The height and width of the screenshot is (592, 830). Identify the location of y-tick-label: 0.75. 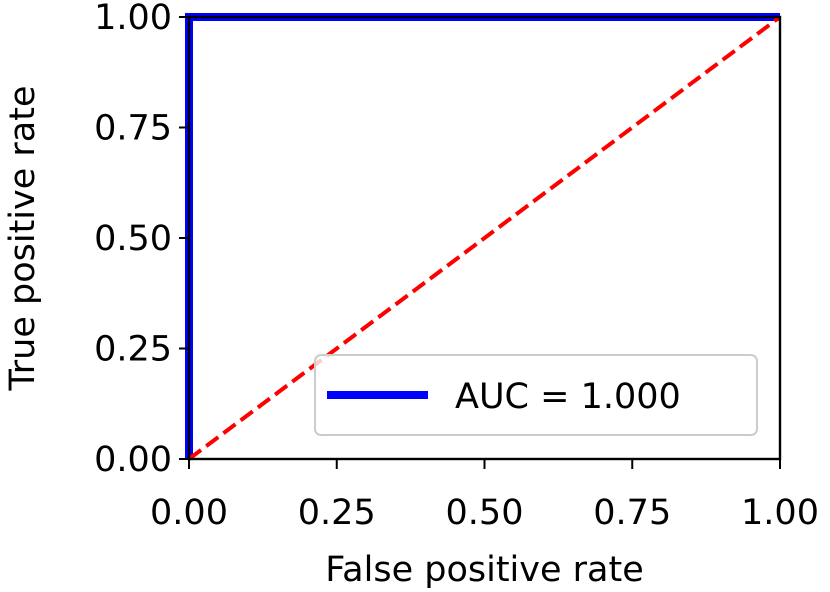
(133, 129).